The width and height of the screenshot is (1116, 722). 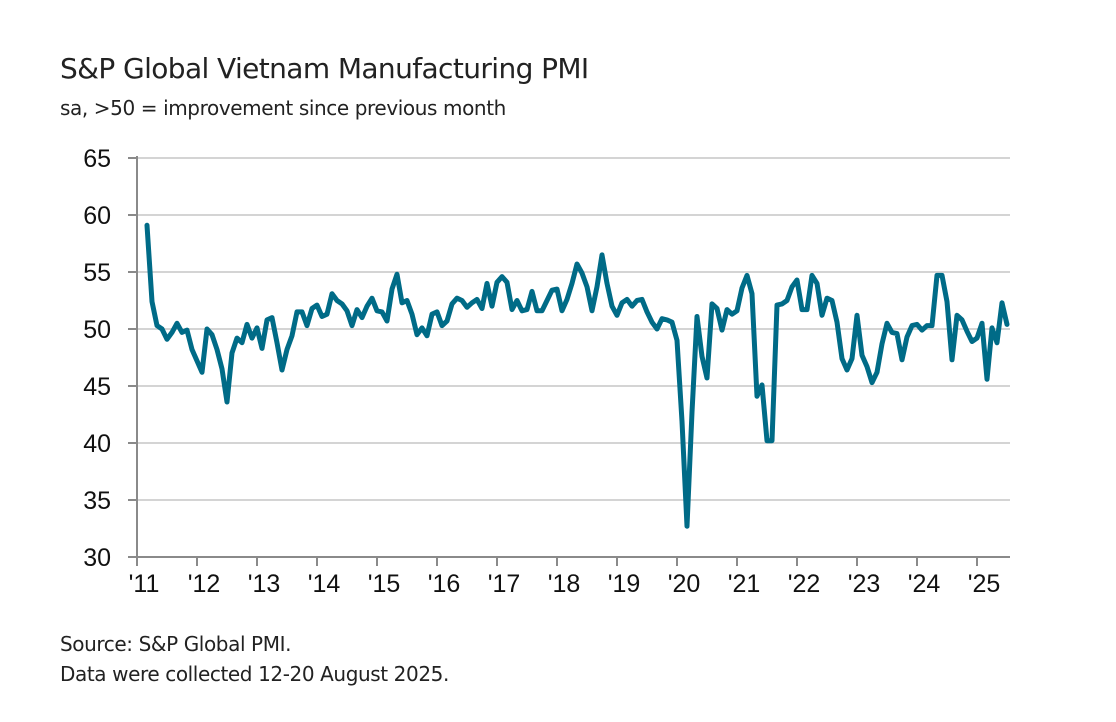 I want to click on y-tick-label: 30, so click(x=97, y=558).